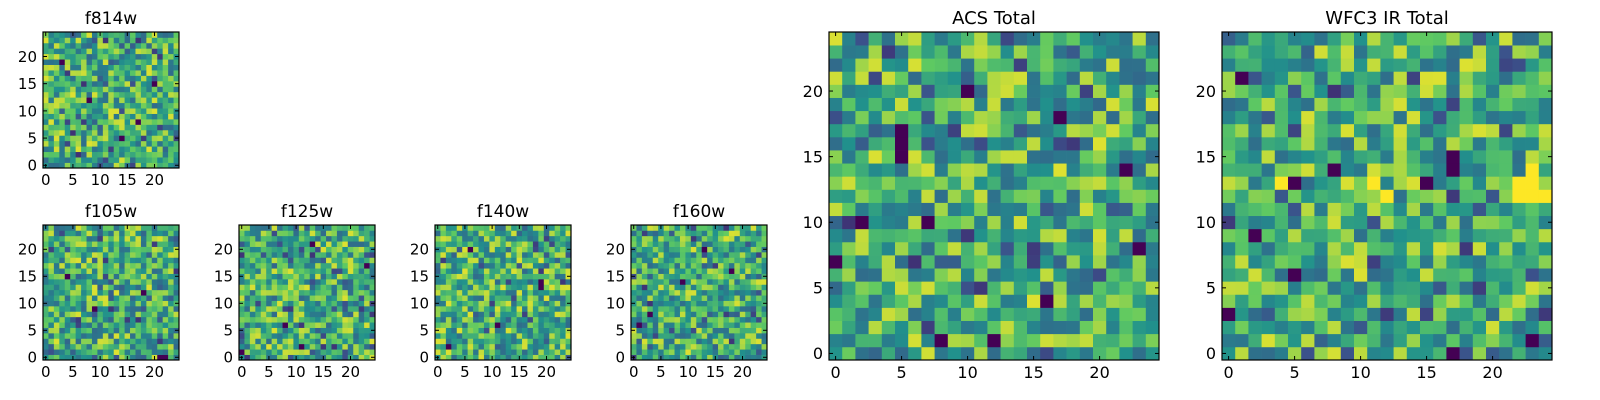 The width and height of the screenshot is (1600, 400). Describe the element at coordinates (228, 331) in the screenshot. I see `y-tick-label: 5` at that location.